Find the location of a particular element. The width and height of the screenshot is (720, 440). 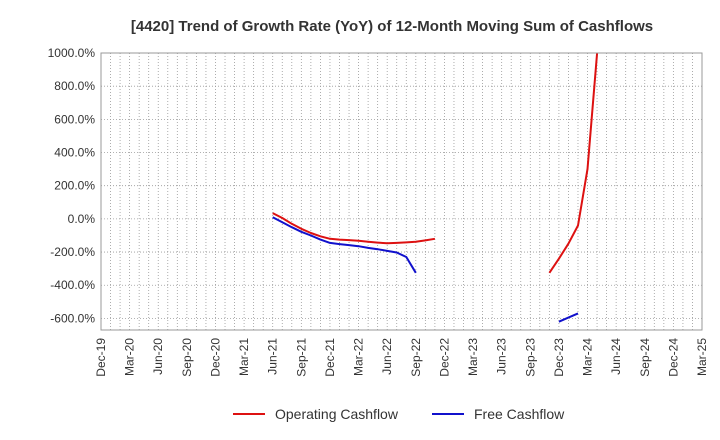

x-tick-label: Sep-22 is located at coordinates (416, 357).